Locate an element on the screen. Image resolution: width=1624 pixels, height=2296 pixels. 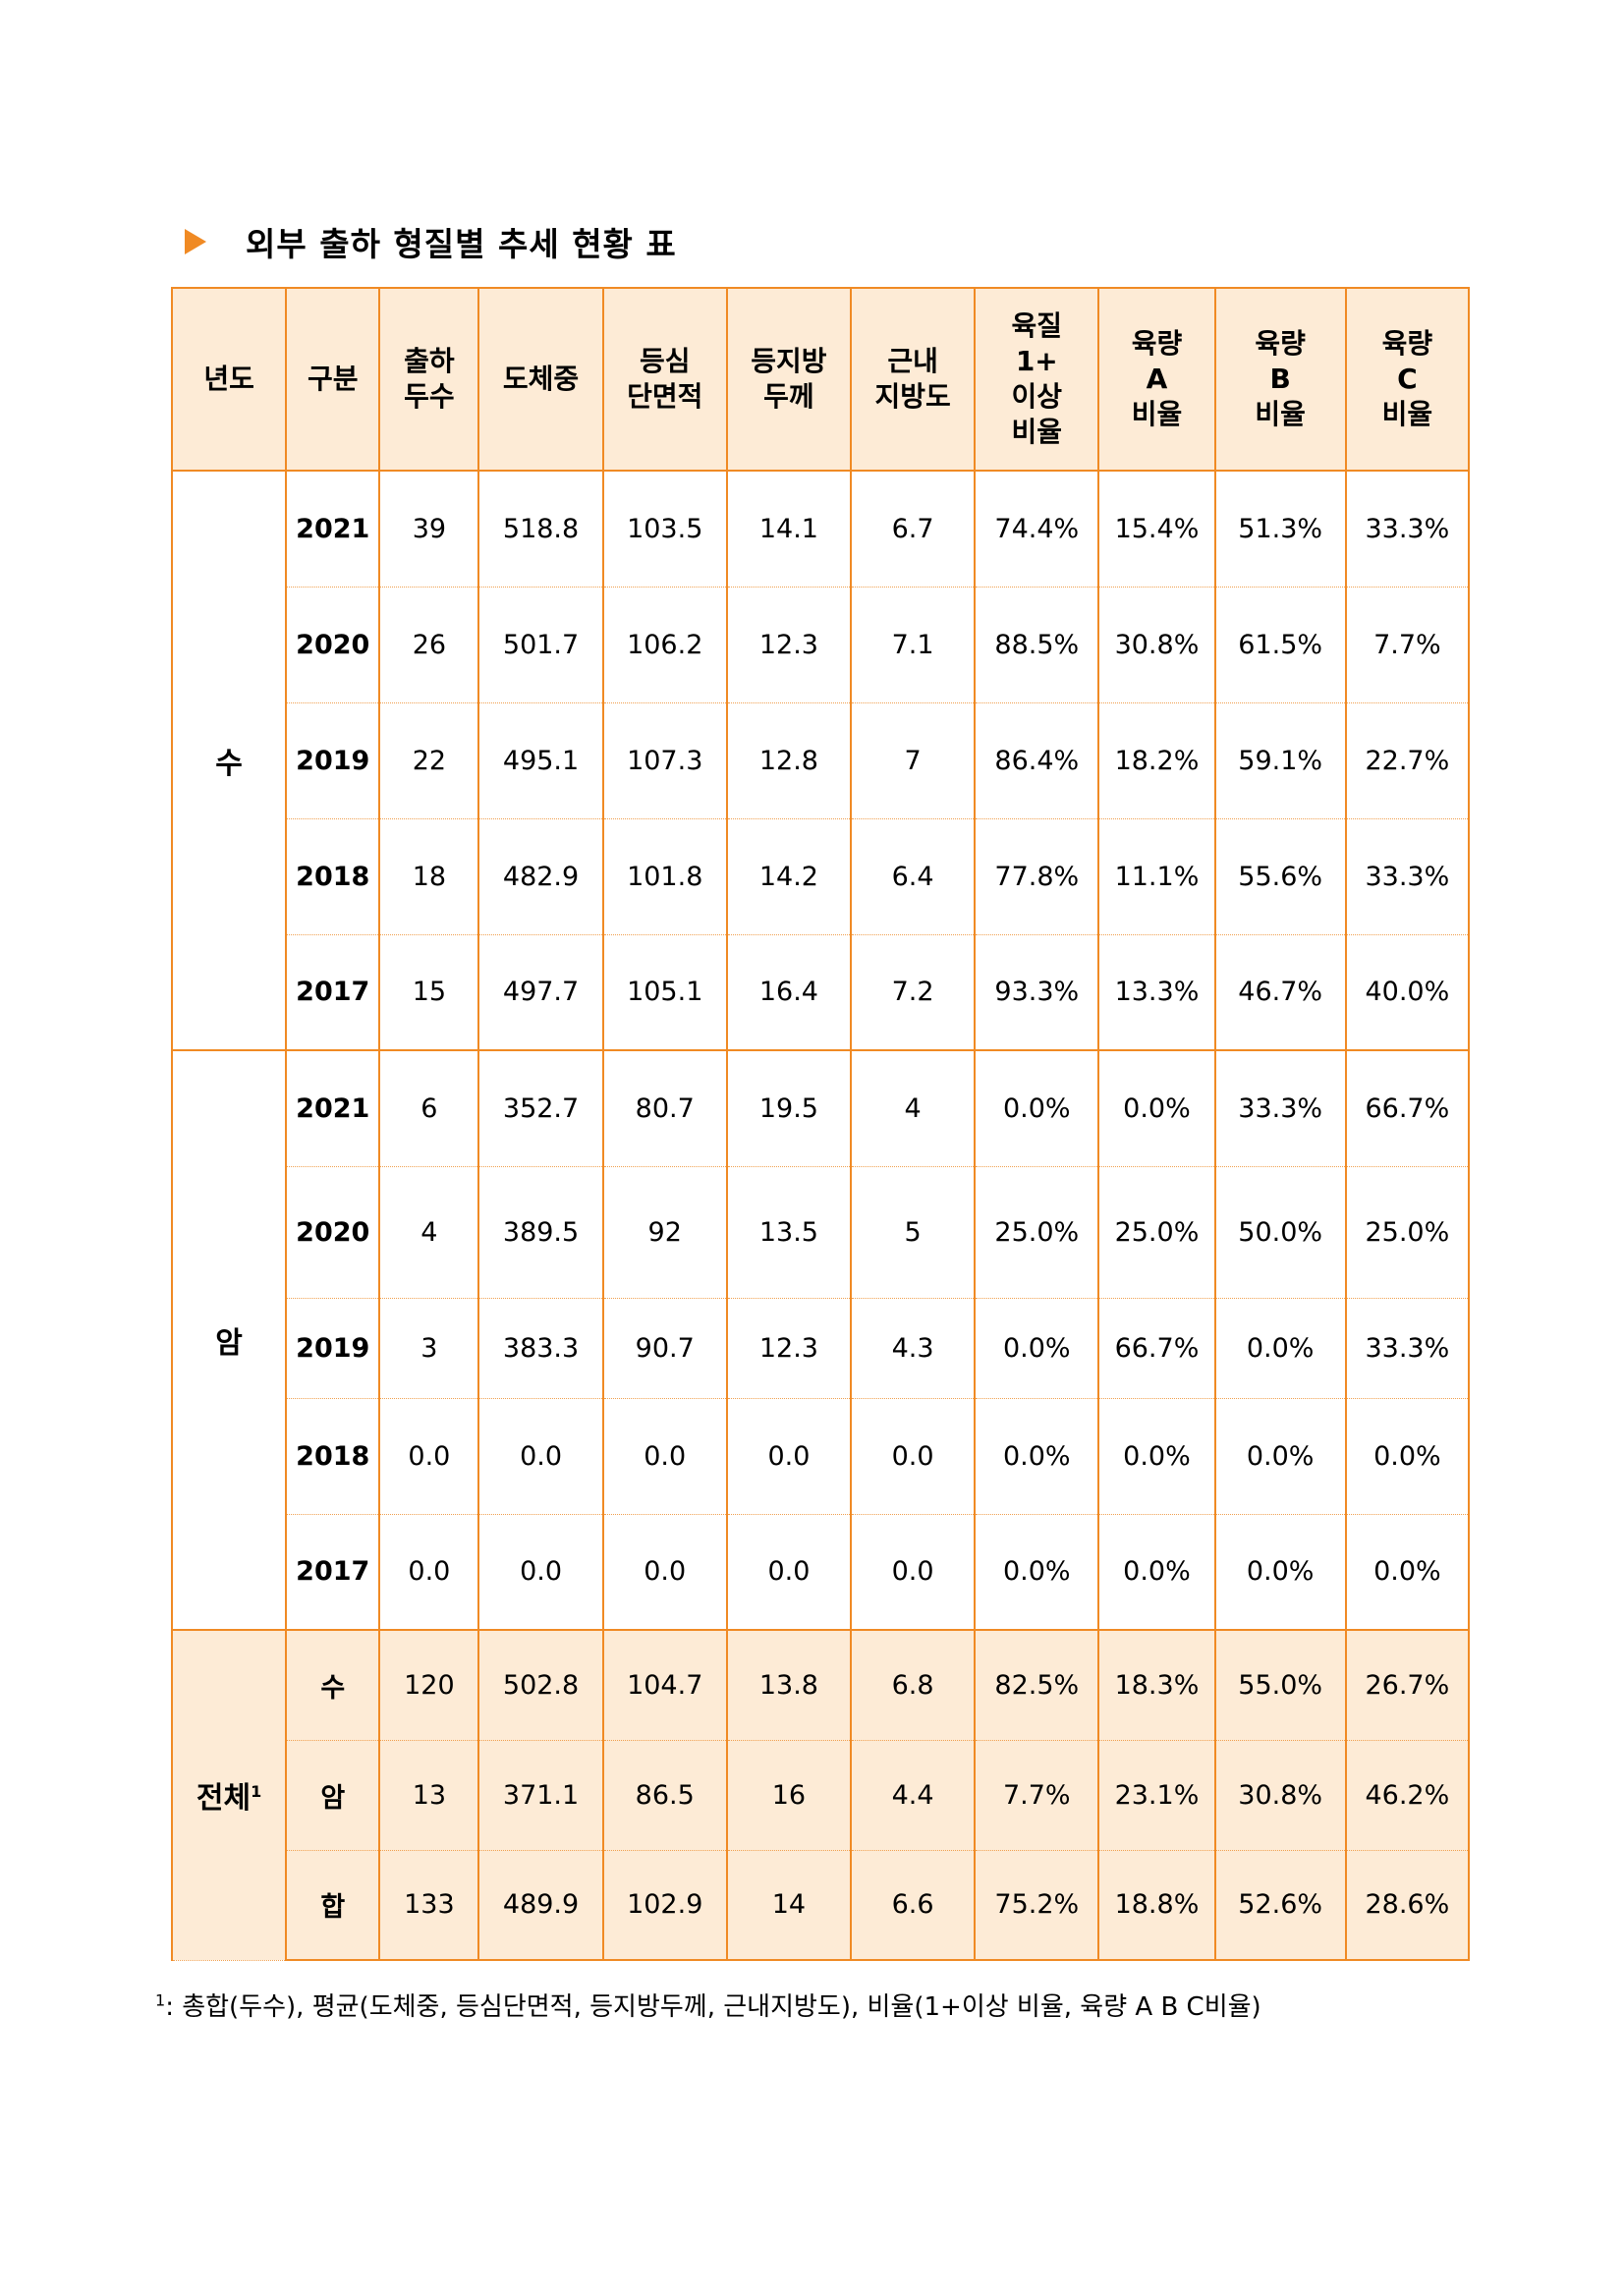
page-title: 외부 출하 형질별 추세 현황 표 is located at coordinates (461, 244).